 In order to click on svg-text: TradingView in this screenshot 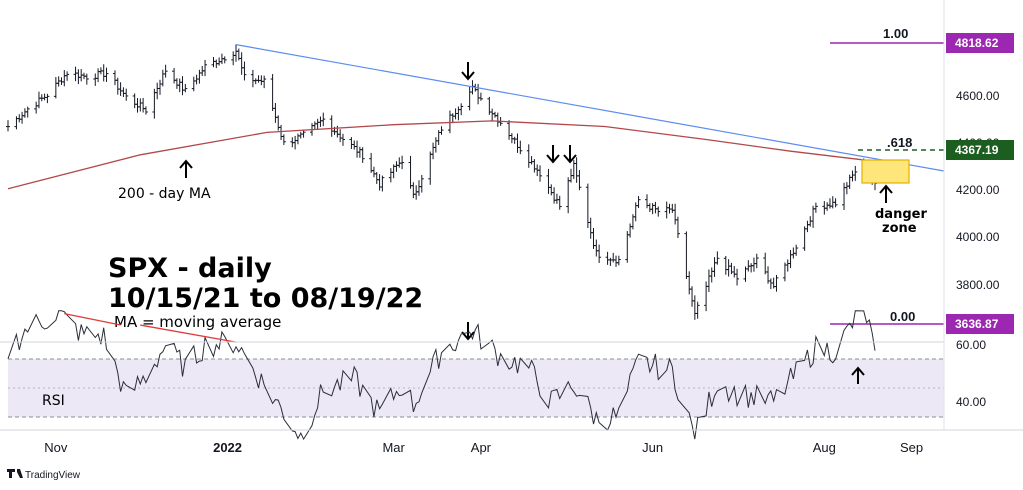, I will do `click(53, 475)`.